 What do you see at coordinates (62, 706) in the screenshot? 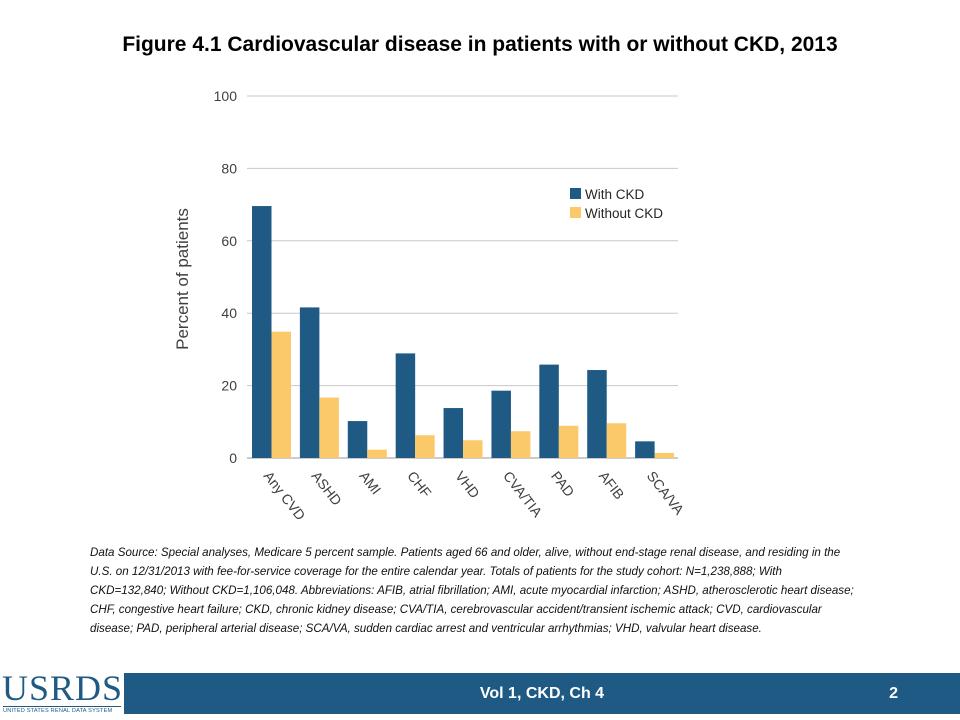
I see `logo-divider` at bounding box center [62, 706].